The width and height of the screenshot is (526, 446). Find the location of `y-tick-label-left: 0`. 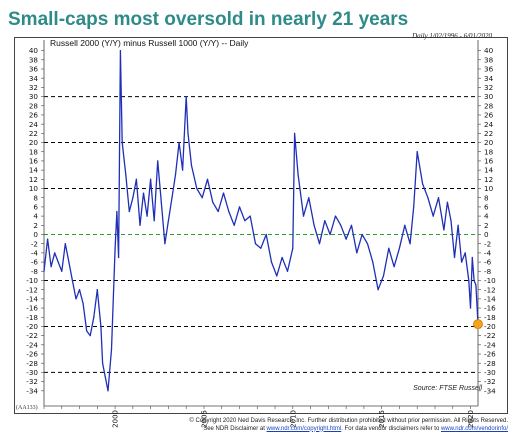

y-tick-label-left: 0 is located at coordinates (35, 234).